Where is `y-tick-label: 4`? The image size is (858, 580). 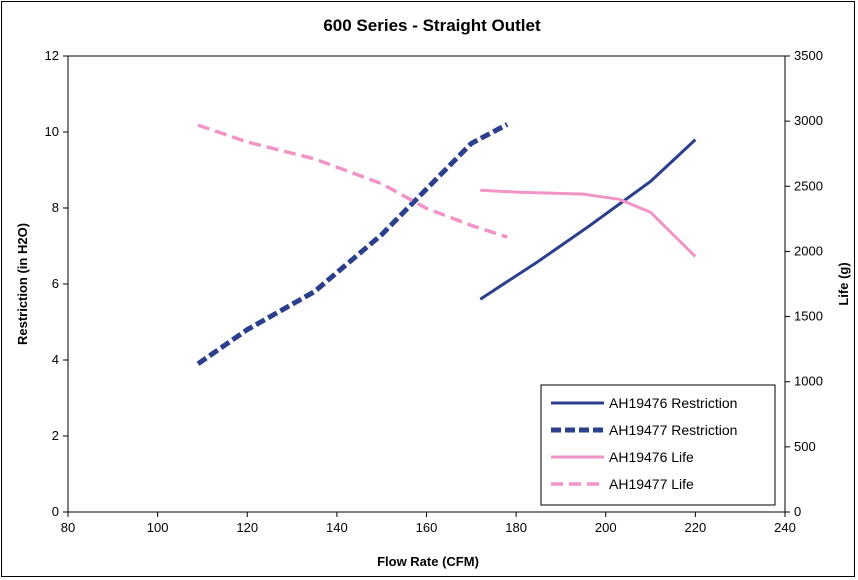
y-tick-label: 4 is located at coordinates (55, 359).